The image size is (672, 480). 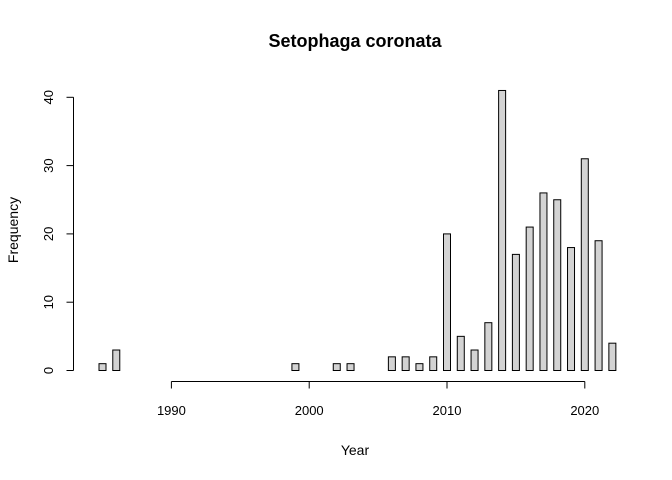 I want to click on x-tick-label-1990: 1990, so click(x=171, y=410).